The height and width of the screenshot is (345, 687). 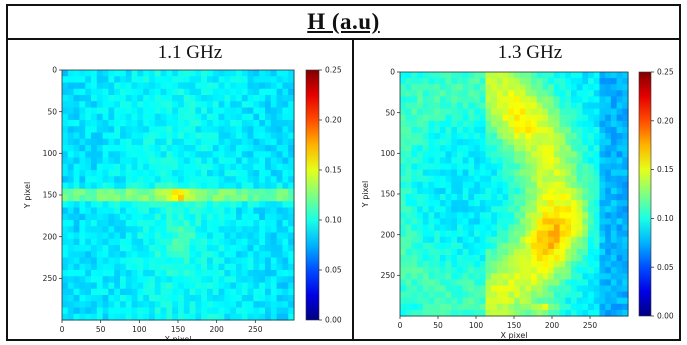 I want to click on panel-title: 1.3 GHz, so click(x=530, y=52).